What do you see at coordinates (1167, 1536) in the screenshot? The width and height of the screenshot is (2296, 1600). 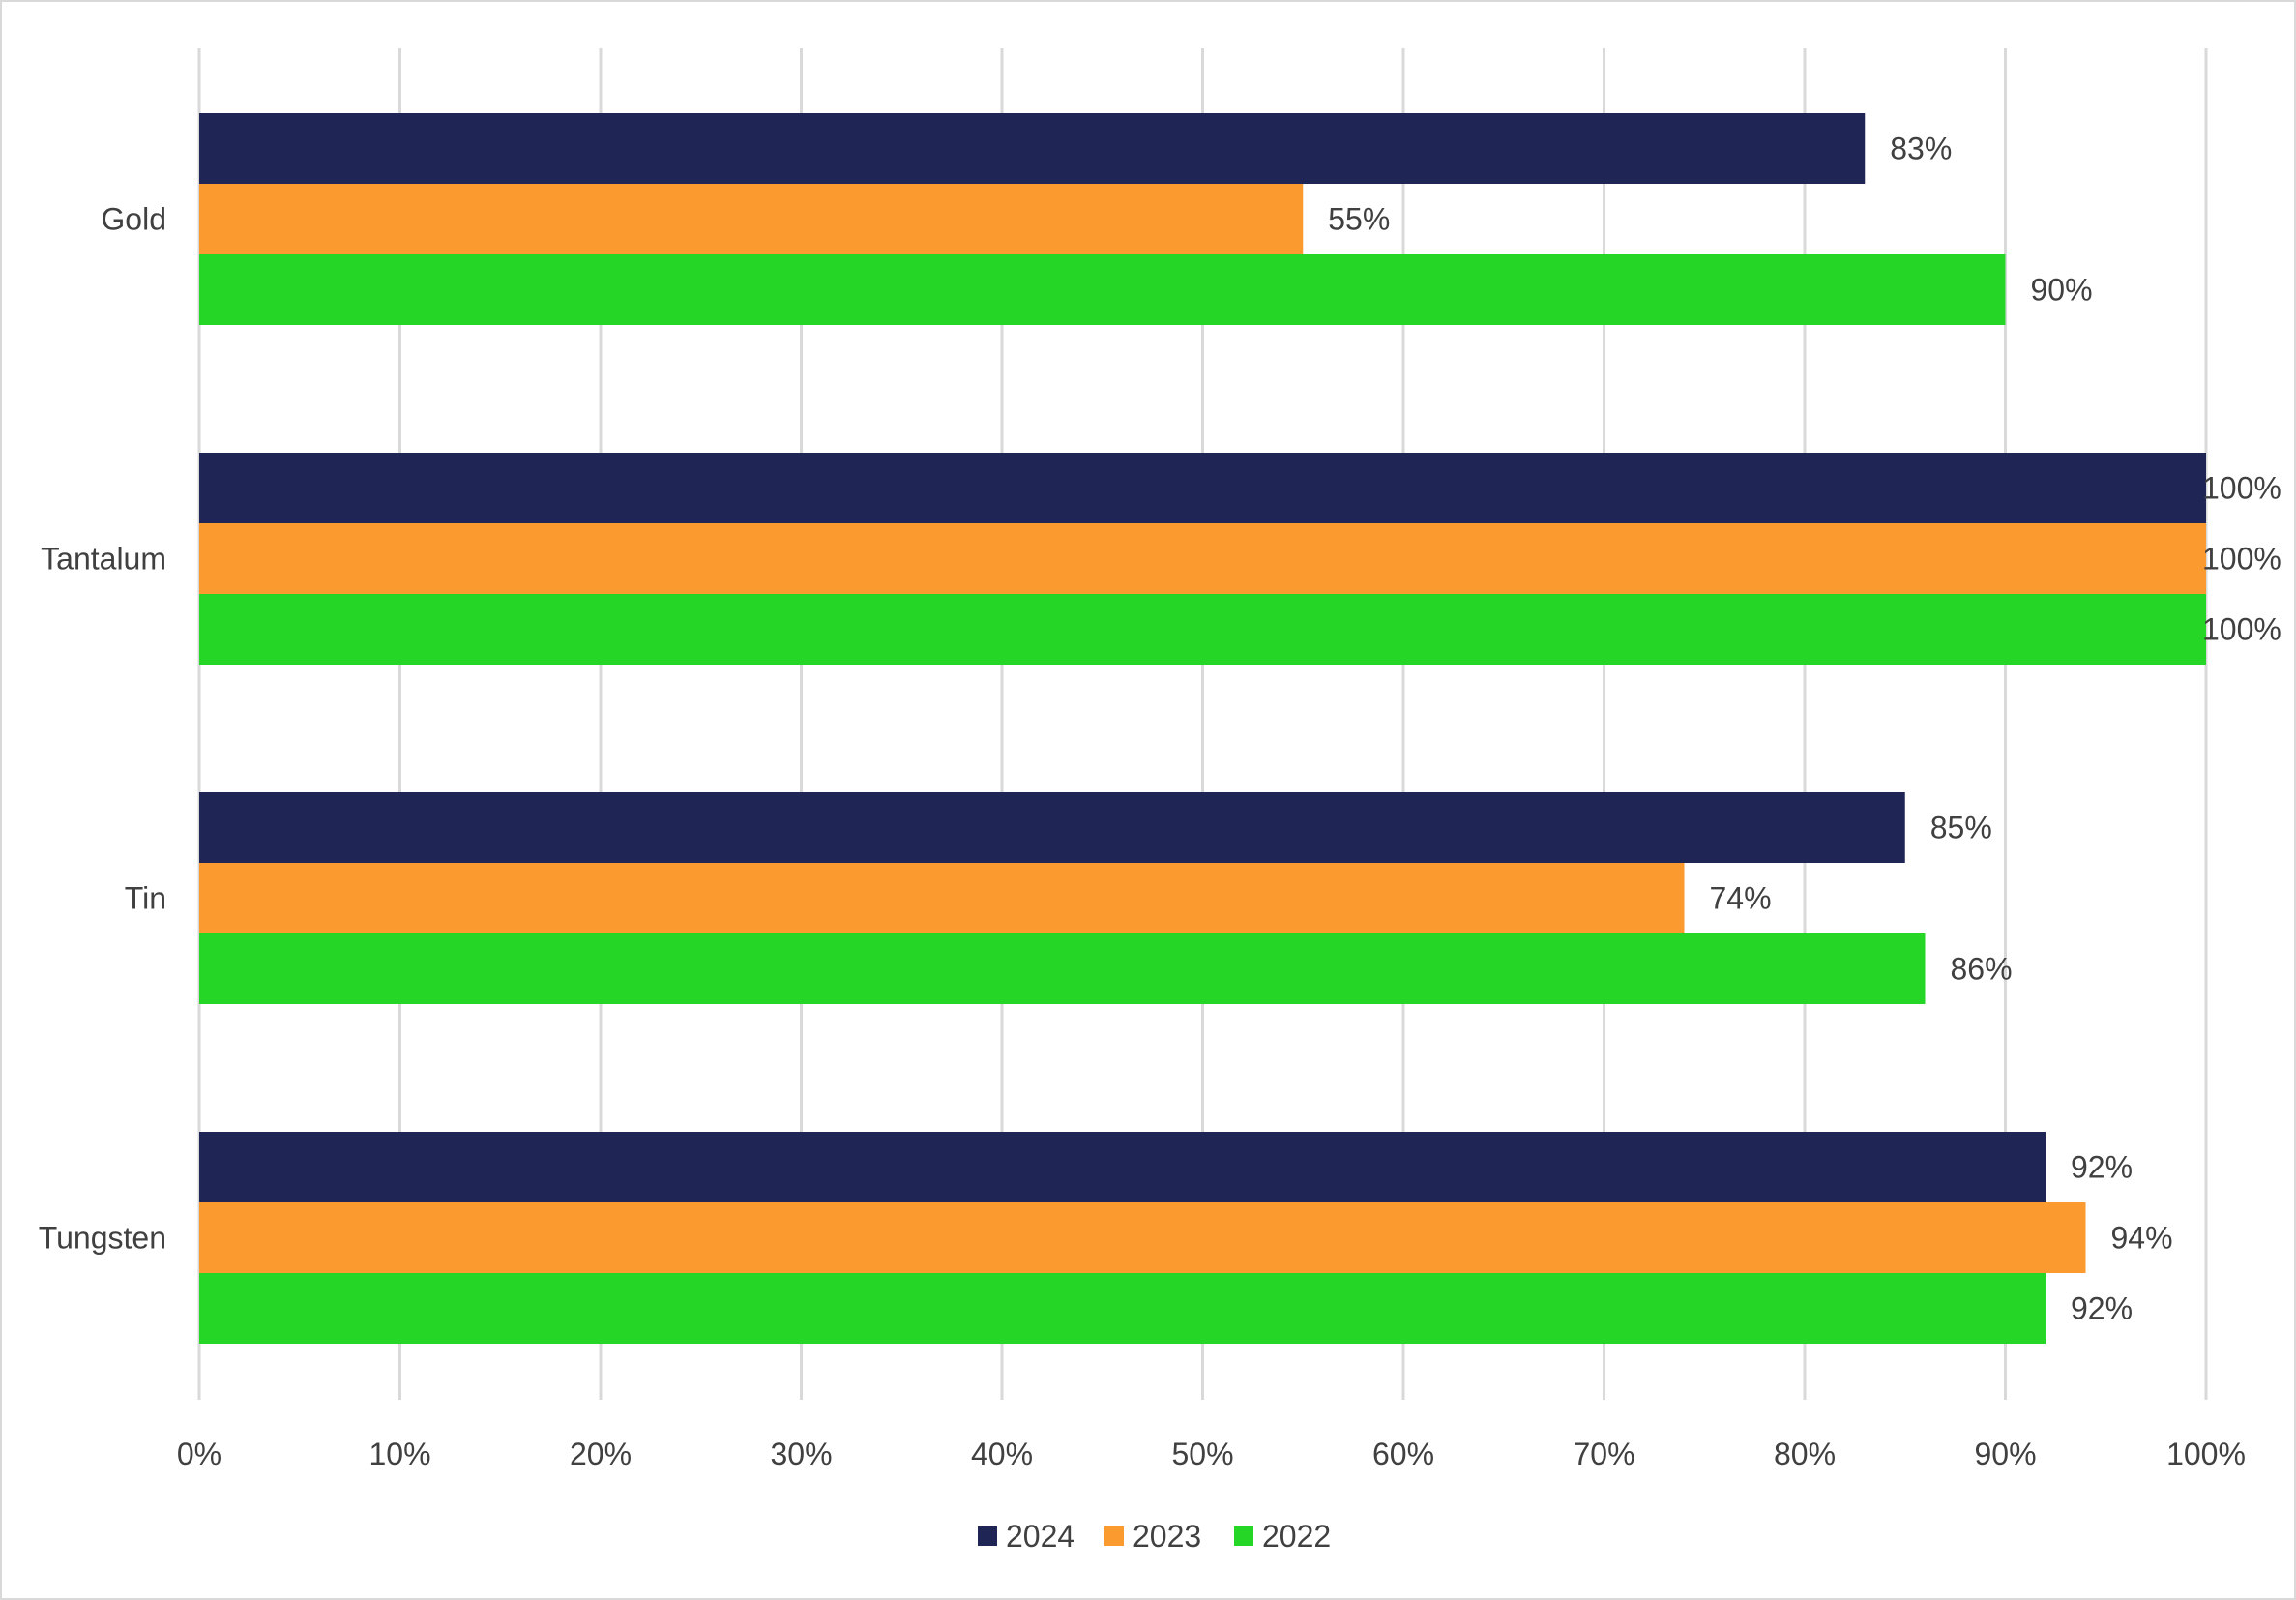 I see `legend-label-2023: 2023` at bounding box center [1167, 1536].